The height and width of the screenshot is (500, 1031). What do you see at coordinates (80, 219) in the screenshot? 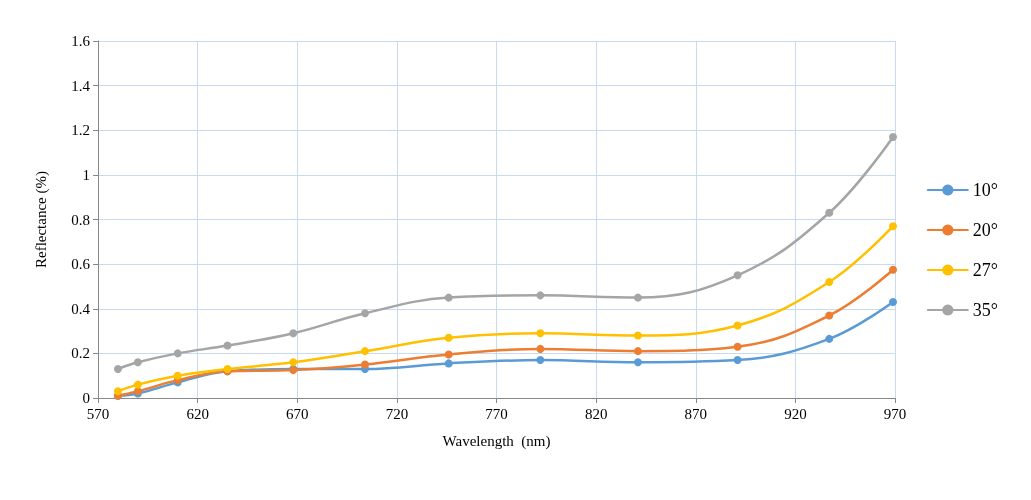
I see `y-tick-label: 0.8` at bounding box center [80, 219].